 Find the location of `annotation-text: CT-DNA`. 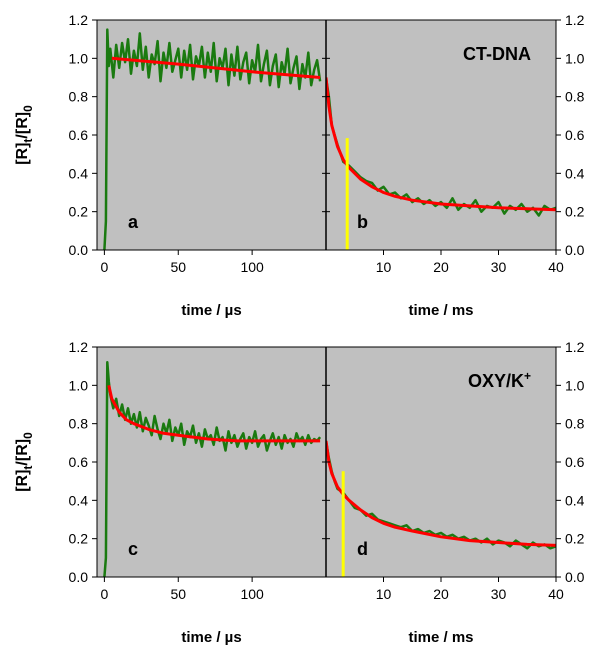

annotation-text: CT-DNA is located at coordinates (497, 54).